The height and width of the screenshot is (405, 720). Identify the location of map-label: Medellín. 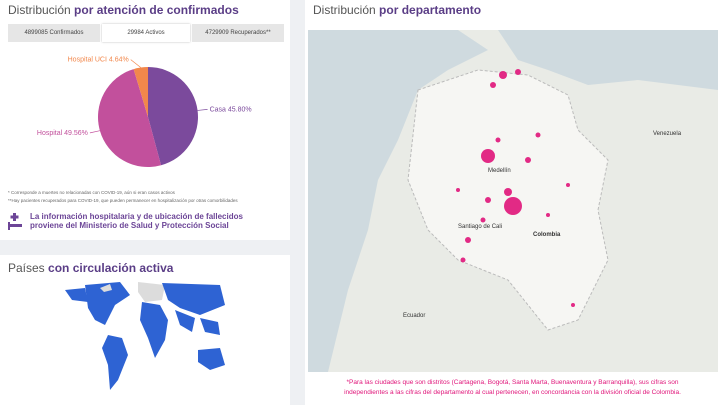
(499, 171).